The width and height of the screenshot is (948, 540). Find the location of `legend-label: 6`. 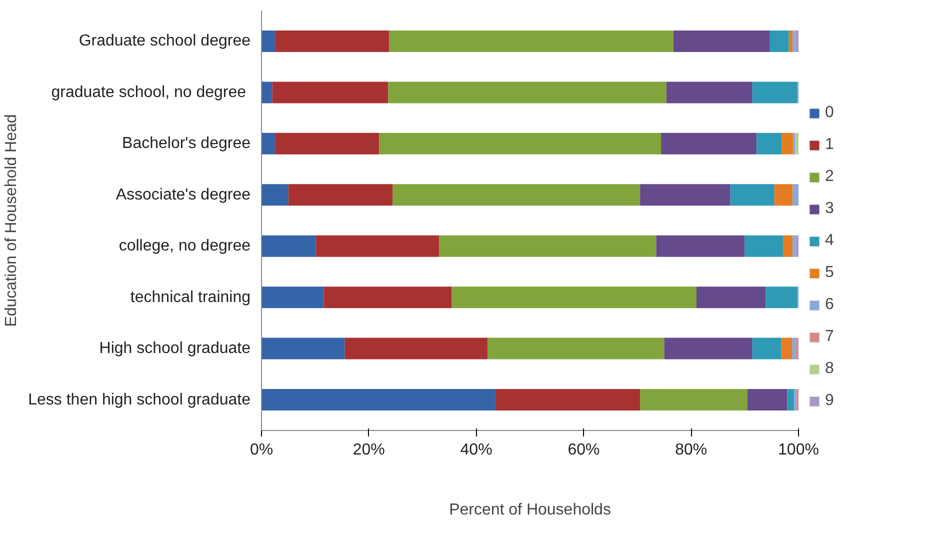

legend-label: 6 is located at coordinates (830, 305).